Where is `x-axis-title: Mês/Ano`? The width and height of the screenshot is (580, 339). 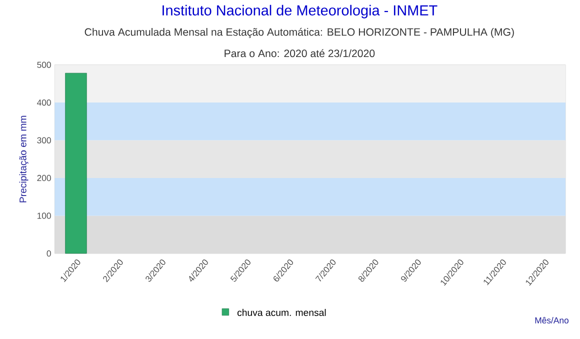
x-axis-title: Mês/Ano is located at coordinates (551, 320).